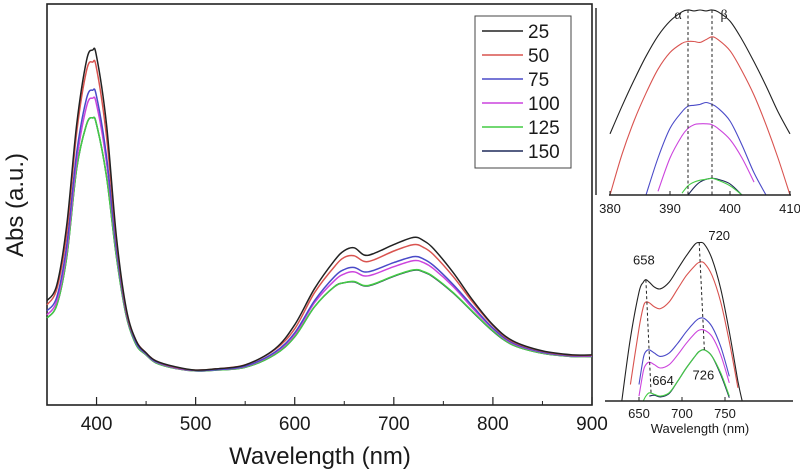 Image resolution: width=800 pixels, height=475 pixels. I want to click on legend-label-50: 50, so click(538, 56).